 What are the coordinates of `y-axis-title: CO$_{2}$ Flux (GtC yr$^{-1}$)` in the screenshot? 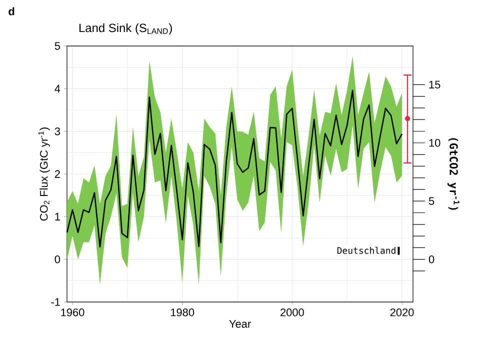 It's located at (44, 174).